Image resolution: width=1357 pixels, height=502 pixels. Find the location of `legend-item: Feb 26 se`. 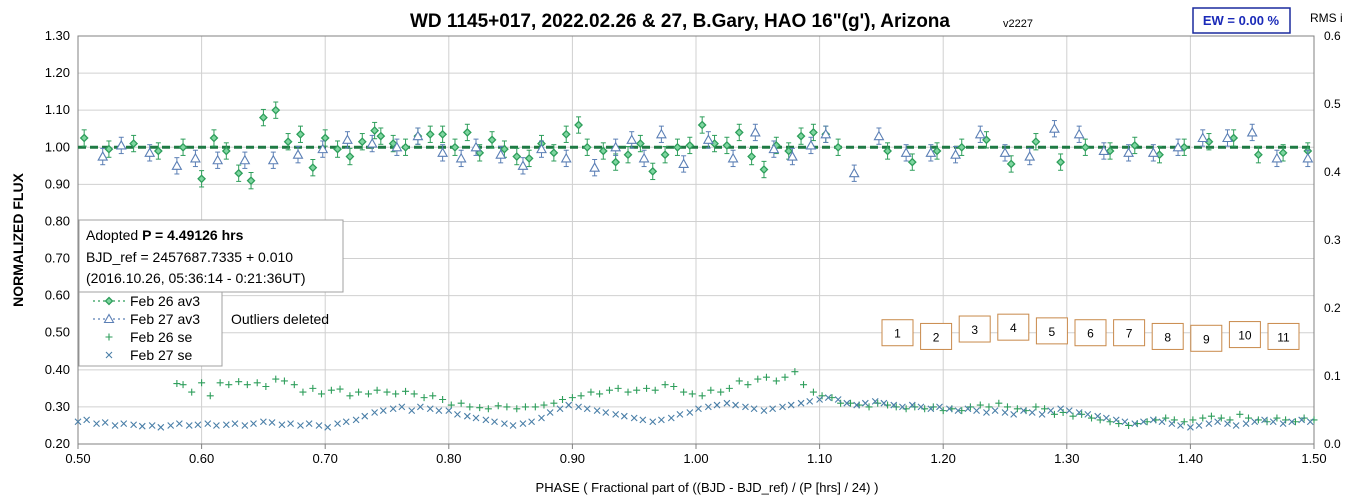

legend-item: Feb 26 se is located at coordinates (148, 337).